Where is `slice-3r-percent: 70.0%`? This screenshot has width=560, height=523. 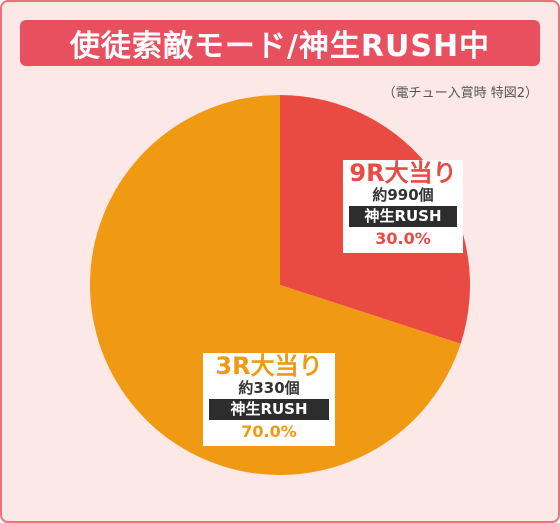 slice-3r-percent: 70.0% is located at coordinates (269, 431).